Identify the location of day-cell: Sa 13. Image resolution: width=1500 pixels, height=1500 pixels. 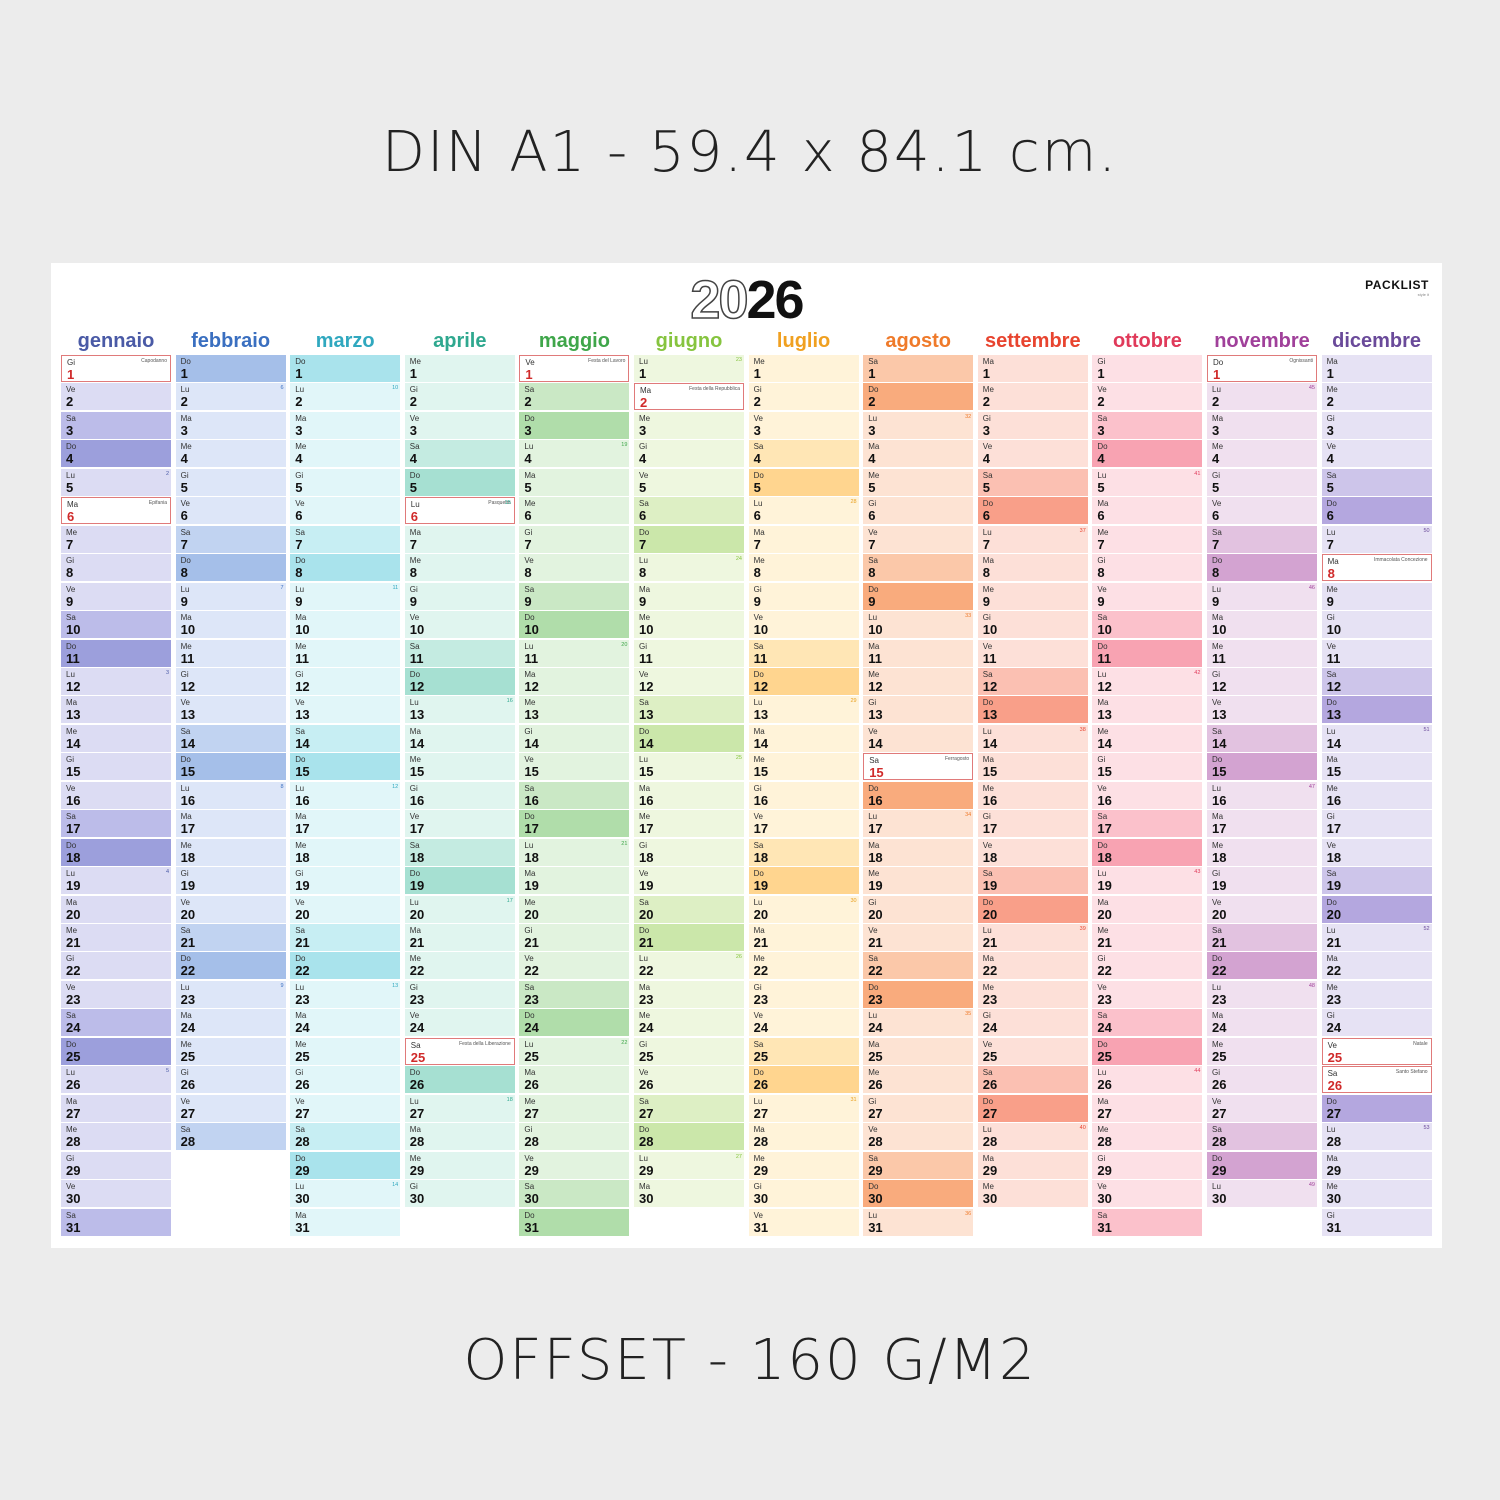
(689, 710).